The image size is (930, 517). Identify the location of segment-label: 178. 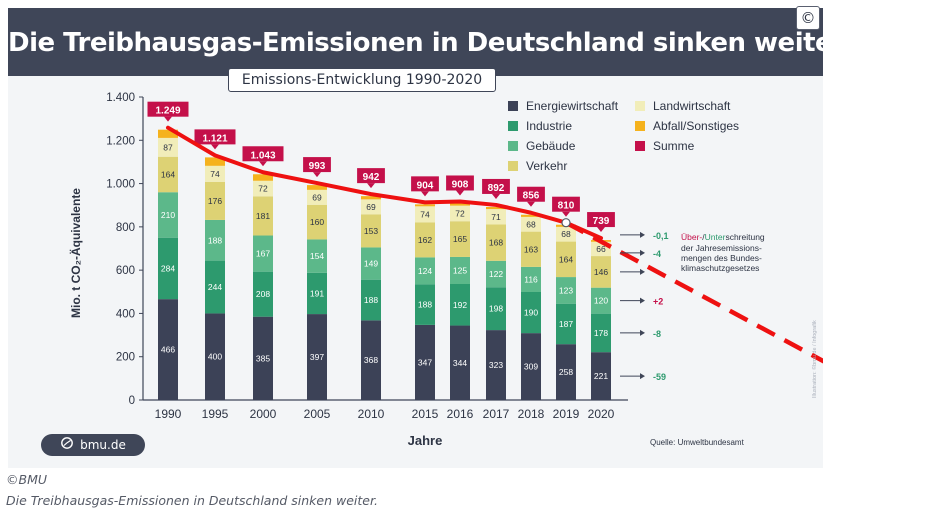
(601, 333).